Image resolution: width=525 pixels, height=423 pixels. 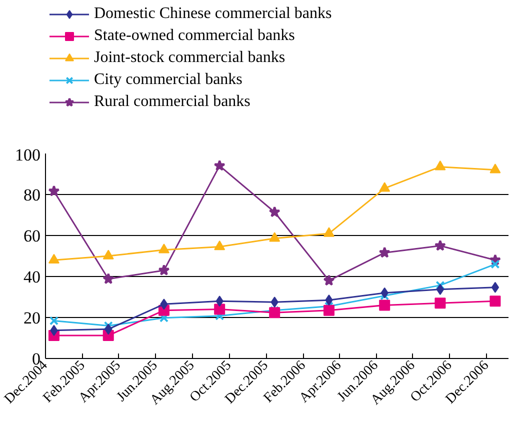 I want to click on legend-label: State-owned commercial banks, so click(x=194, y=36).